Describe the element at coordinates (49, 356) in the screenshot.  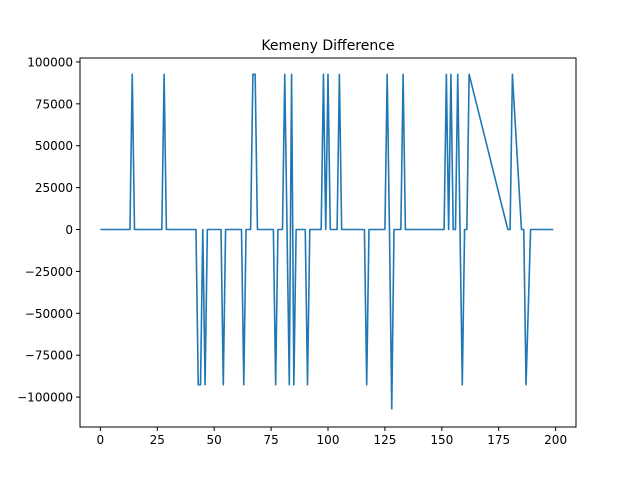
I see `y-tick-label: −75000` at that location.